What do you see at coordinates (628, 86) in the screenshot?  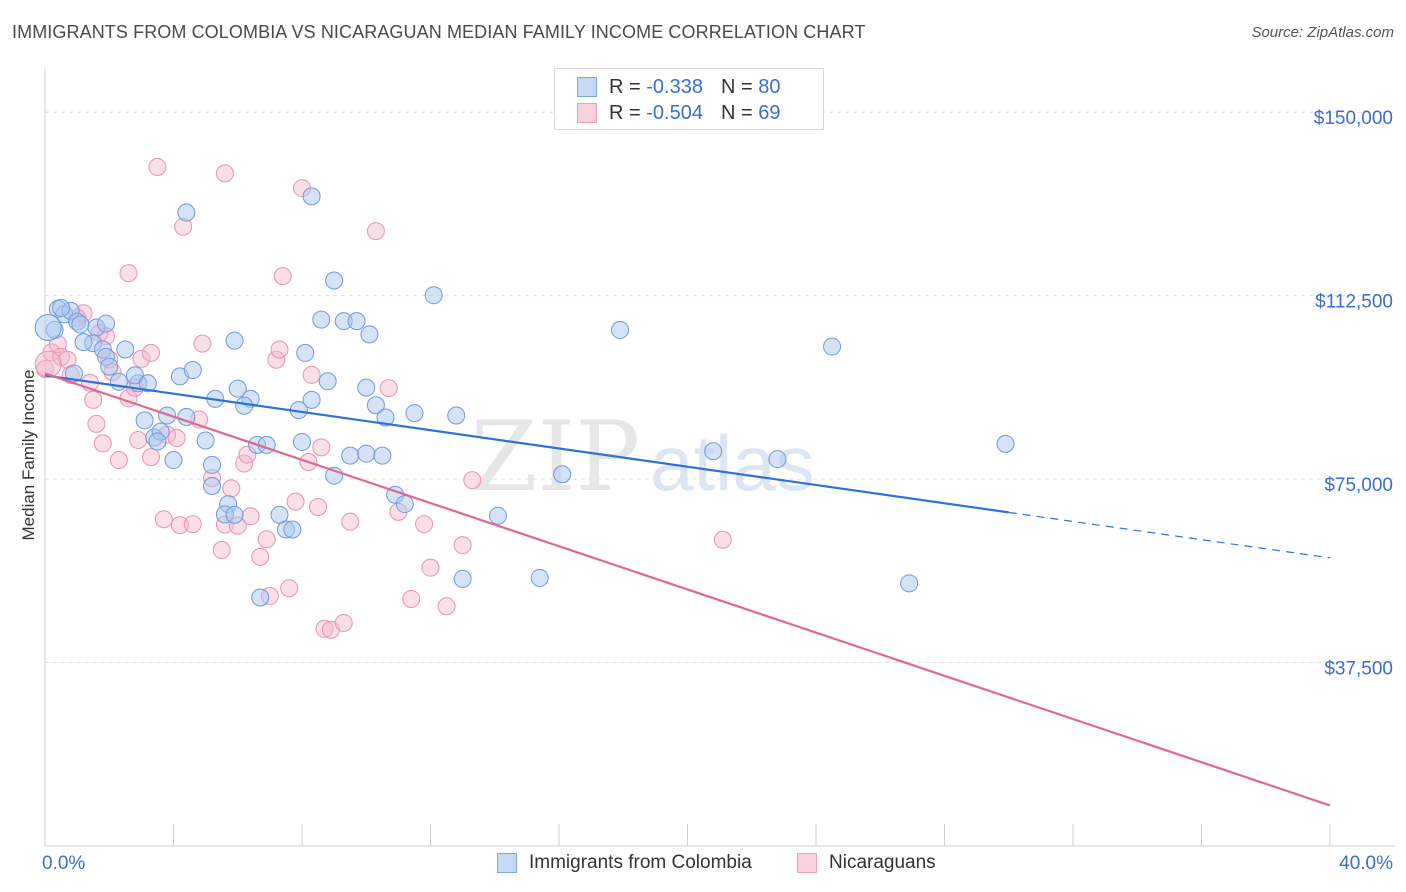 I see `legend-r-label: R =` at bounding box center [628, 86].